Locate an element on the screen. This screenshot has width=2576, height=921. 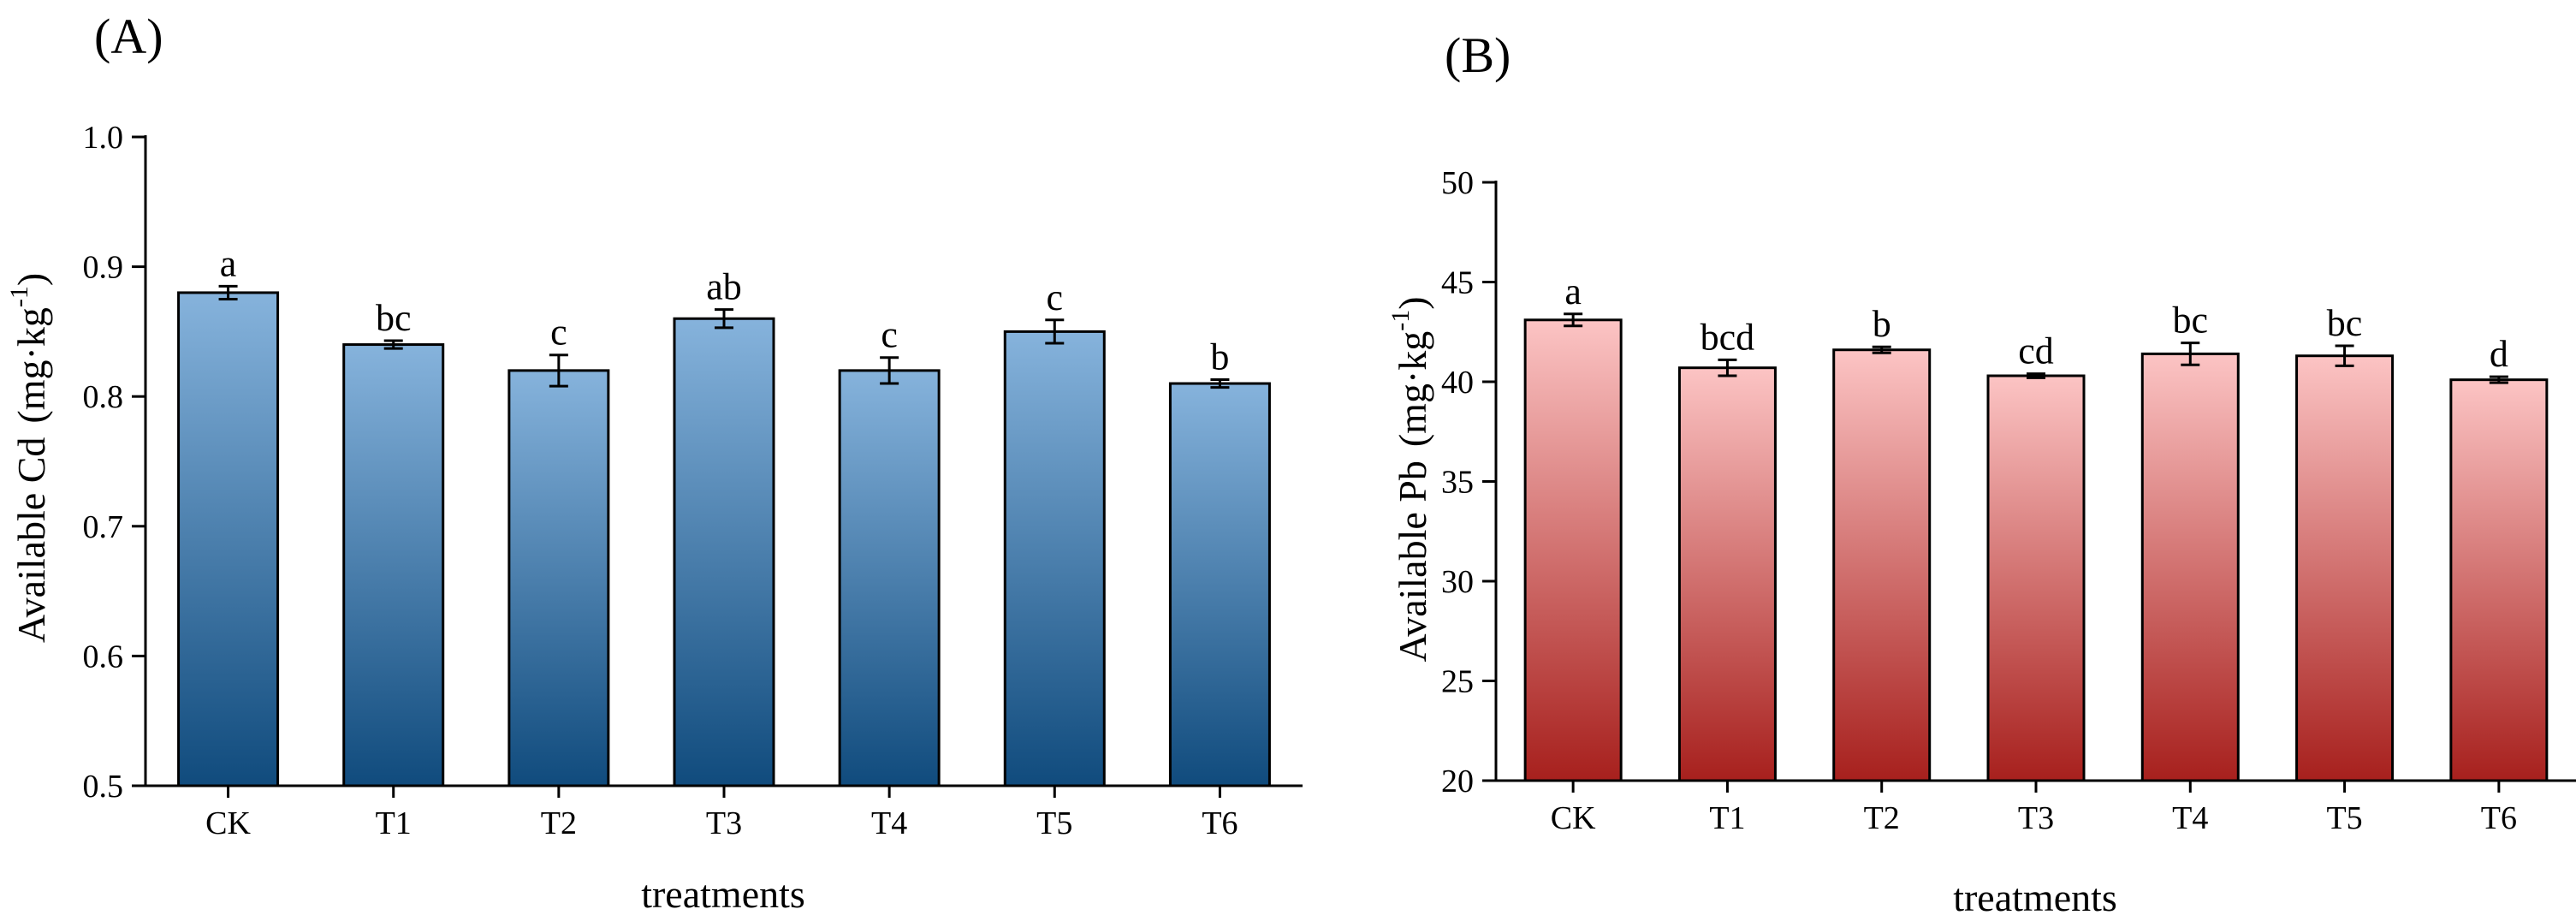
panel-a-x-tick-label: CK is located at coordinates (228, 823).